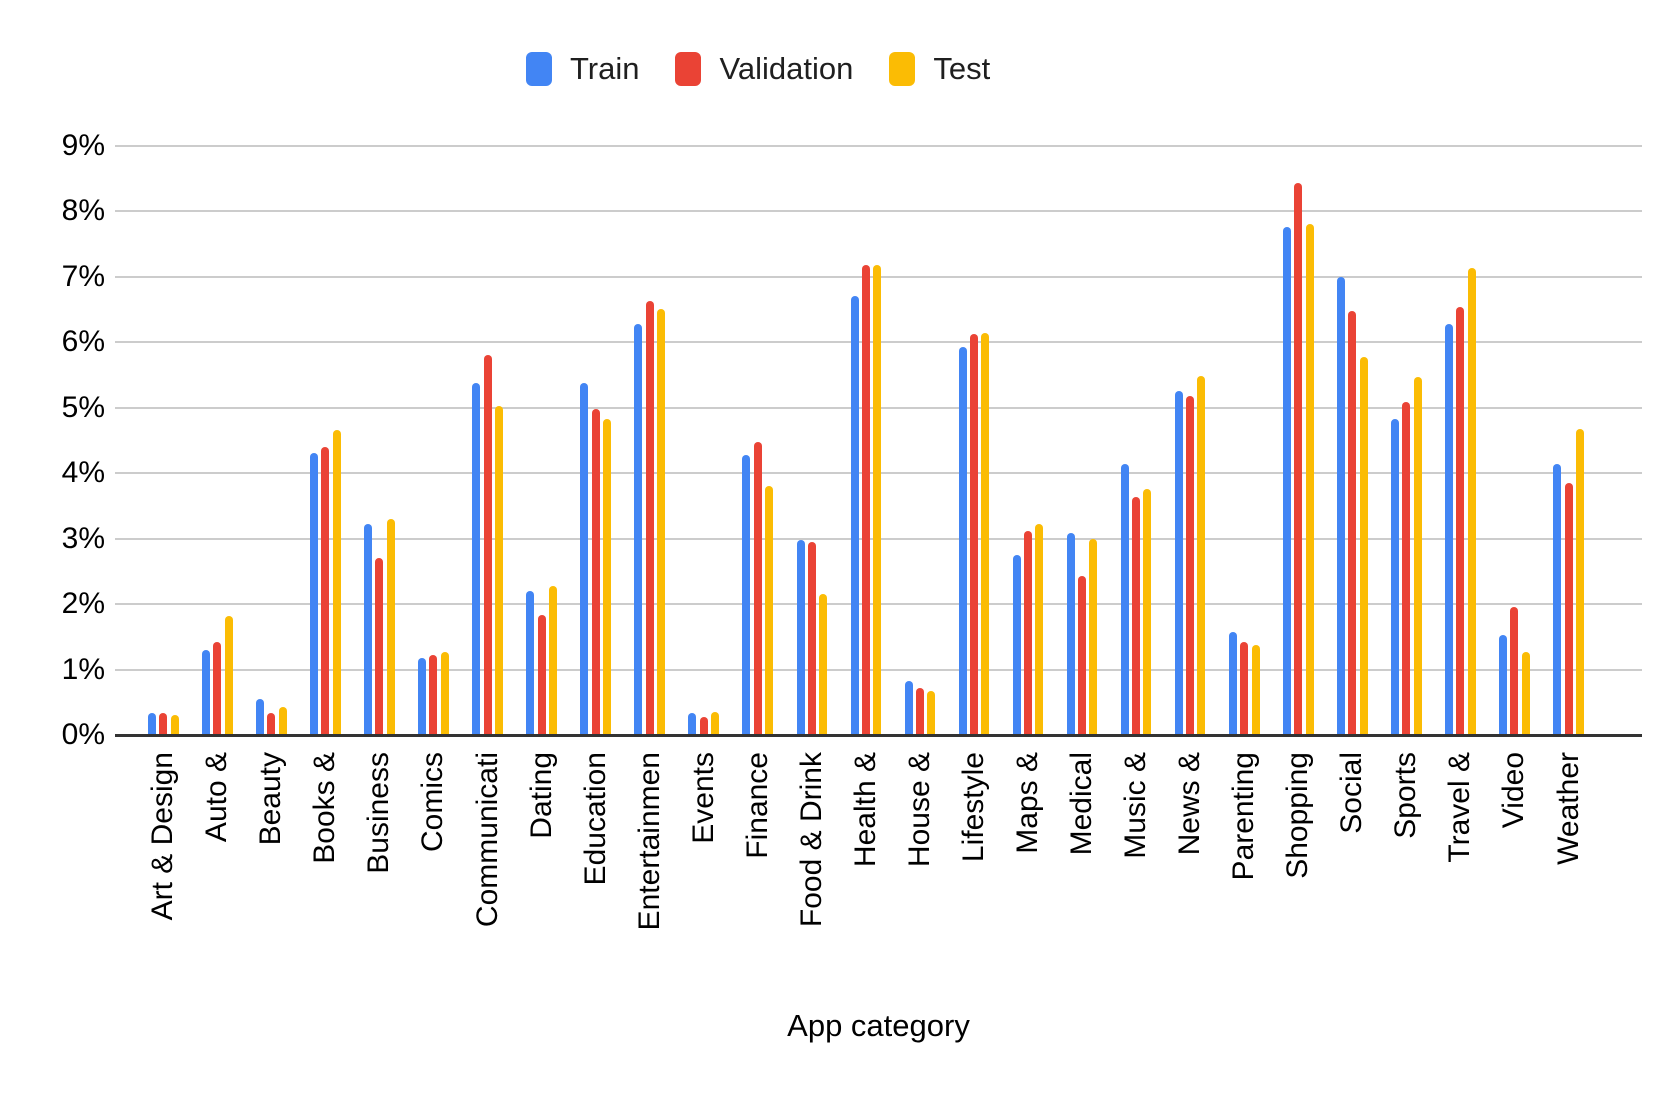  I want to click on bar-validation-music, so click(1136, 616).